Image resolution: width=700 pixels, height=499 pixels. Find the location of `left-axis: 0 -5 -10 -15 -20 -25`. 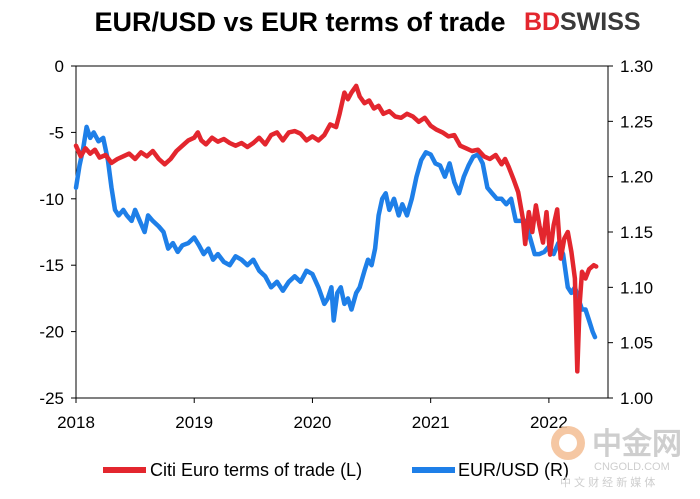

left-axis: 0 -5 -10 -15 -20 -25 is located at coordinates (57, 232).